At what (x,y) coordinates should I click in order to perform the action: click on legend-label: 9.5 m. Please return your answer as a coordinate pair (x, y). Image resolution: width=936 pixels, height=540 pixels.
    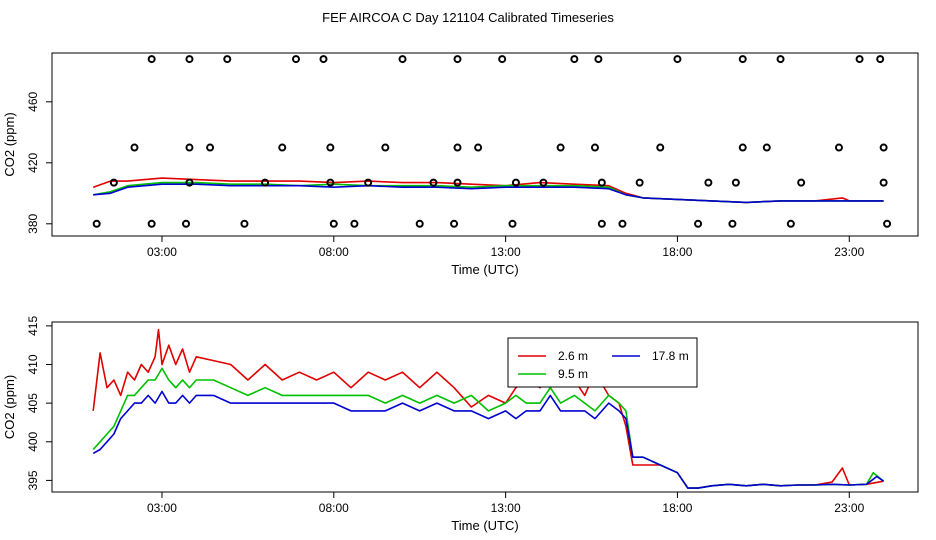
    Looking at the image, I should click on (573, 374).